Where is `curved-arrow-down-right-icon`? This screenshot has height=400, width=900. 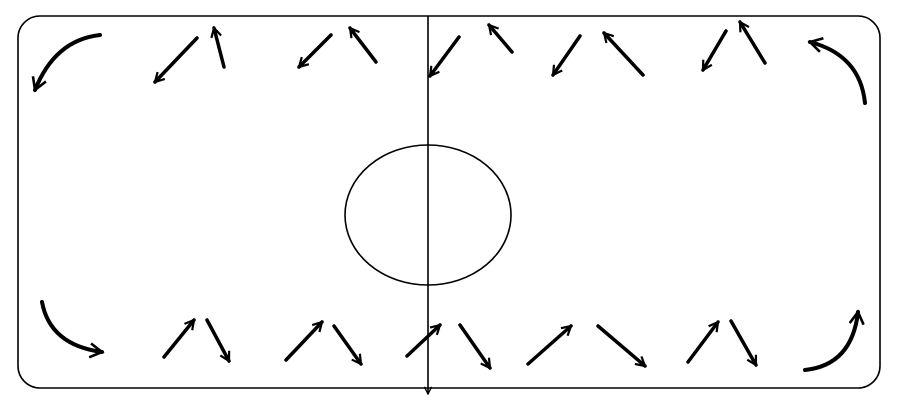
curved-arrow-down-right-icon is located at coordinates (71, 326).